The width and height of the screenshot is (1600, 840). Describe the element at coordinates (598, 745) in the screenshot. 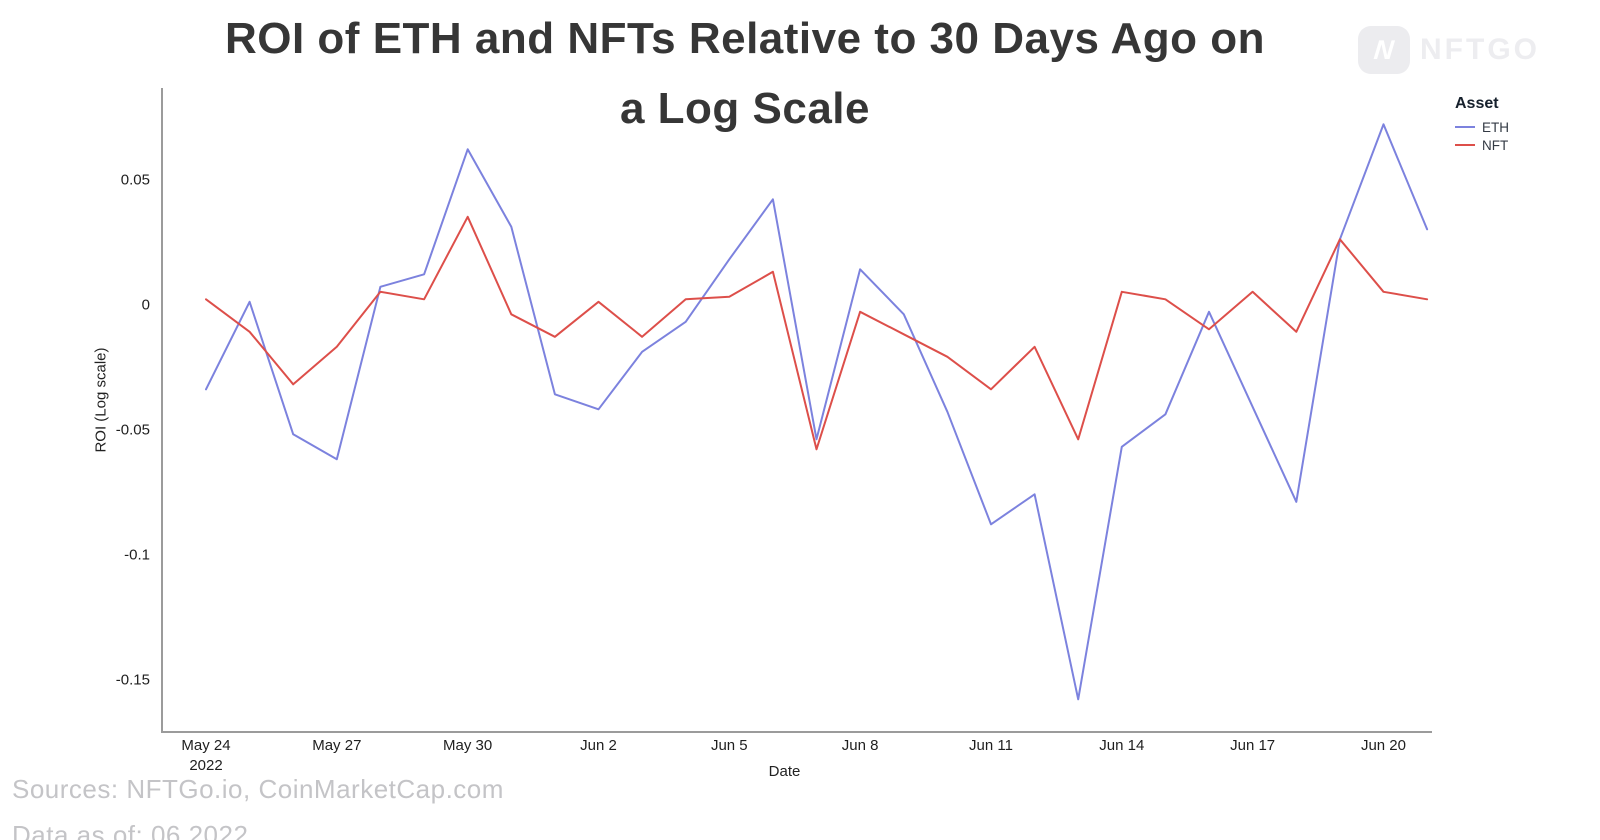

I see `x-tick-label: Jun 2` at that location.